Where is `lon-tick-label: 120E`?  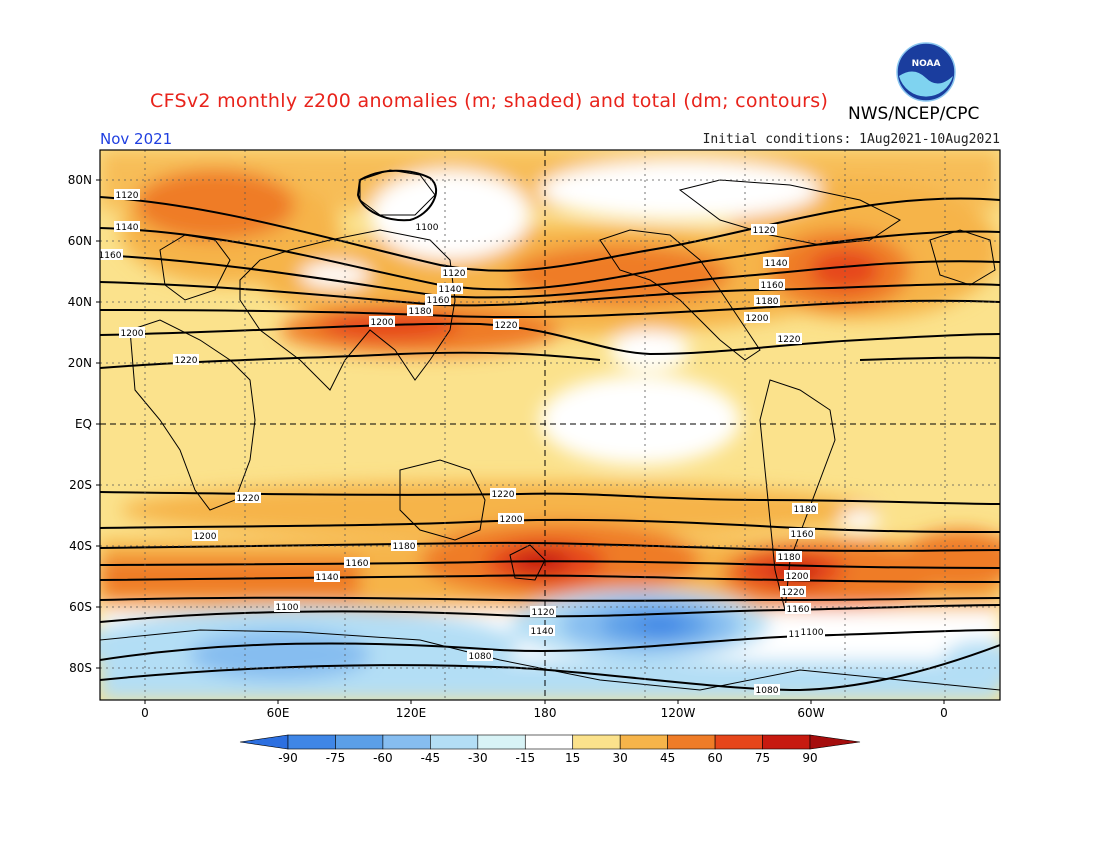 lon-tick-label: 120E is located at coordinates (411, 713).